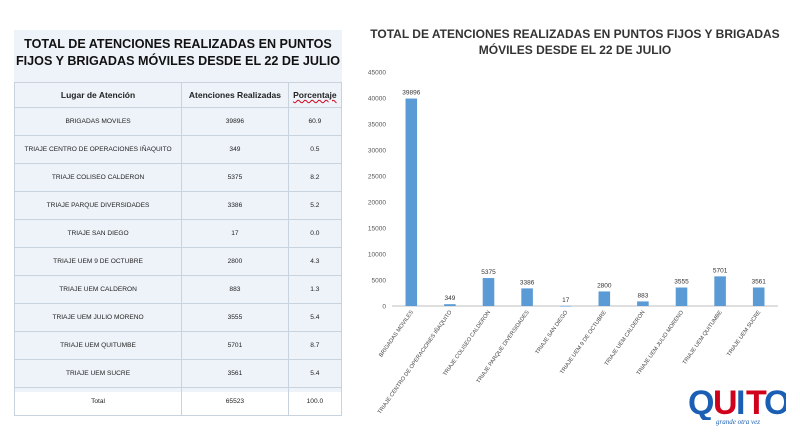 This screenshot has width=800, height=445. I want to click on data-label: 2800, so click(604, 285).